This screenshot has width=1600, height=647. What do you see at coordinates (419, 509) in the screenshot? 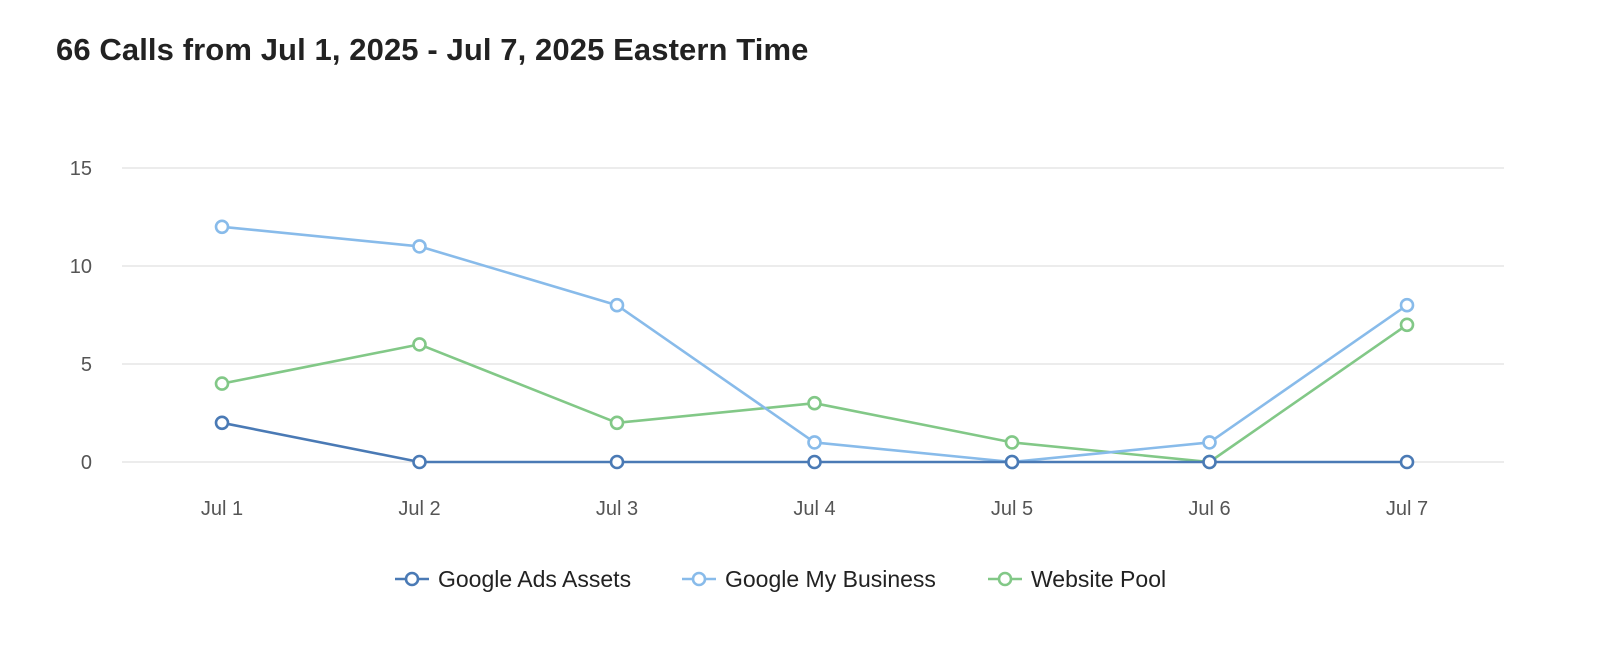
I see `x-tick-label: Jul 2` at bounding box center [419, 509].